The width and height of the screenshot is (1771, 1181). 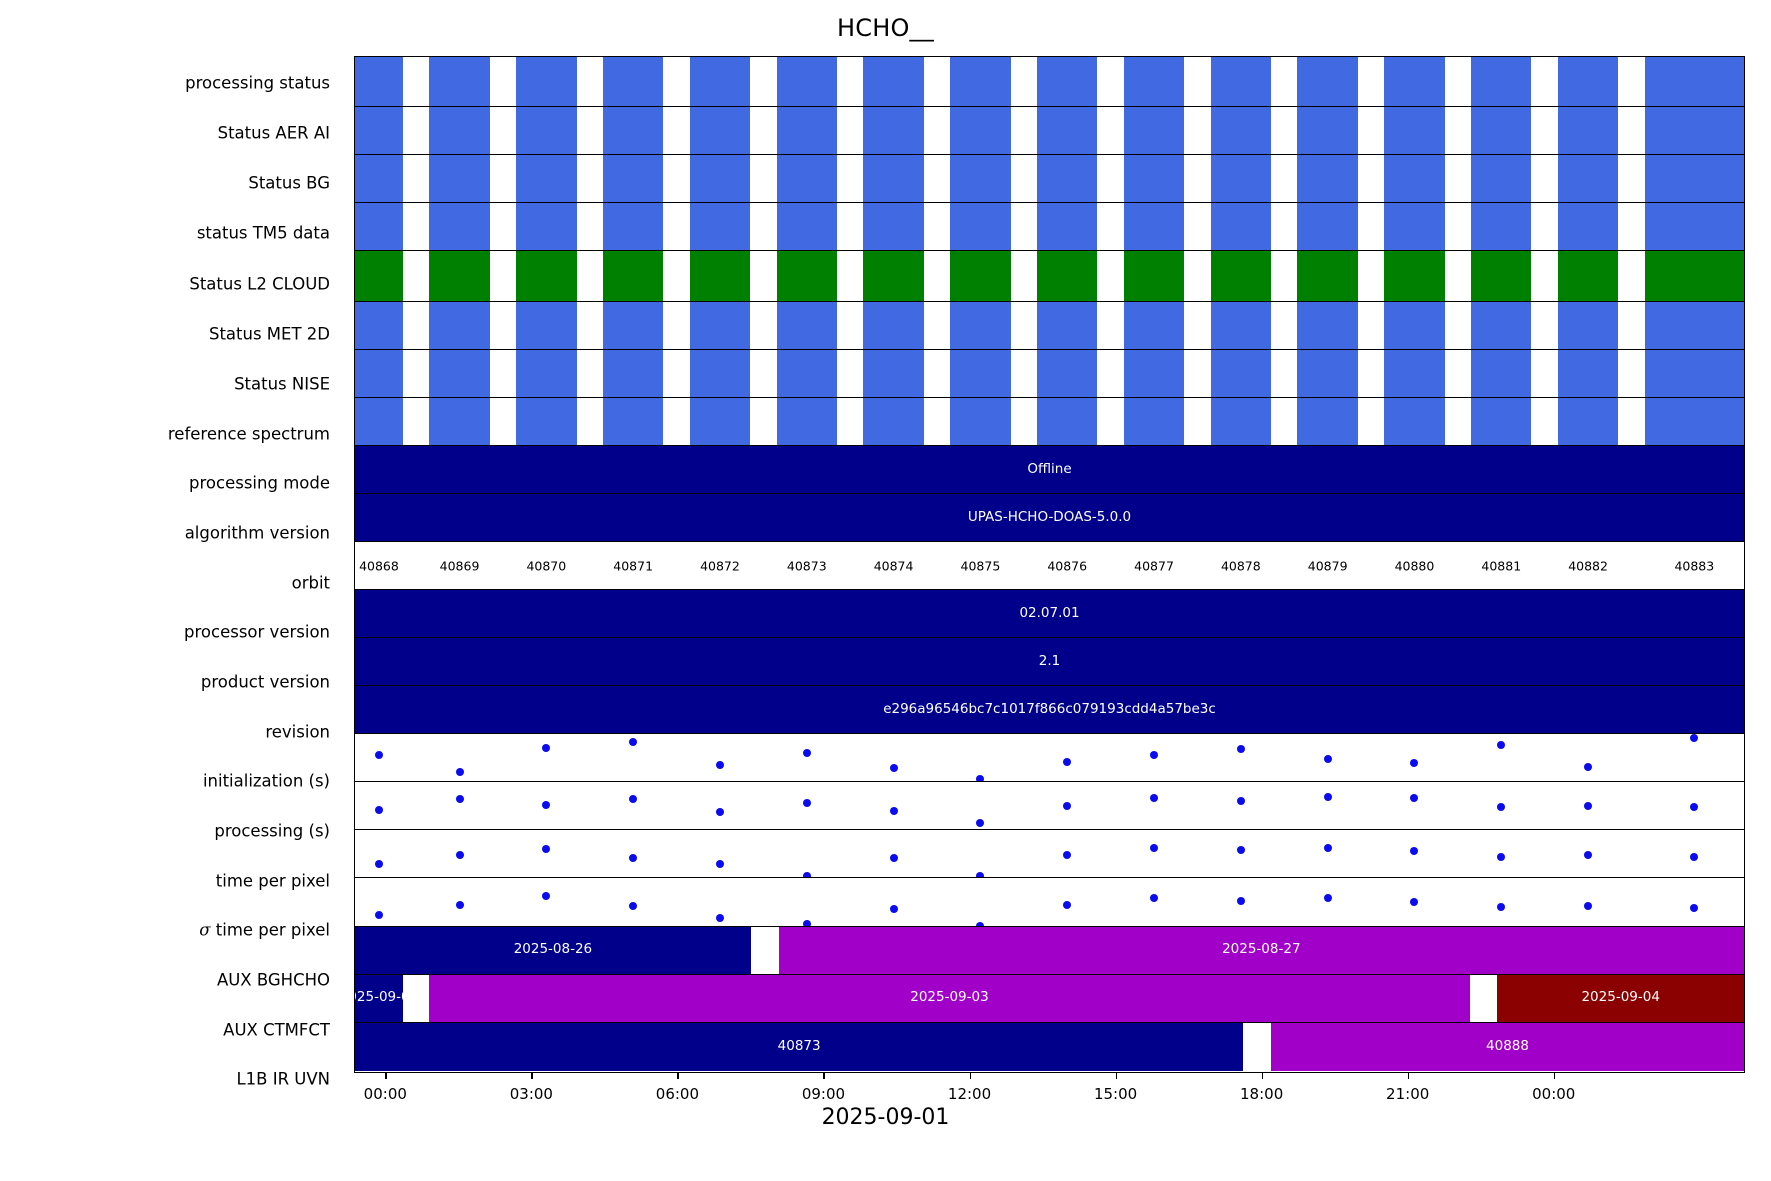 I want to click on processing-mode-bar: Offline, so click(x=1049, y=469).